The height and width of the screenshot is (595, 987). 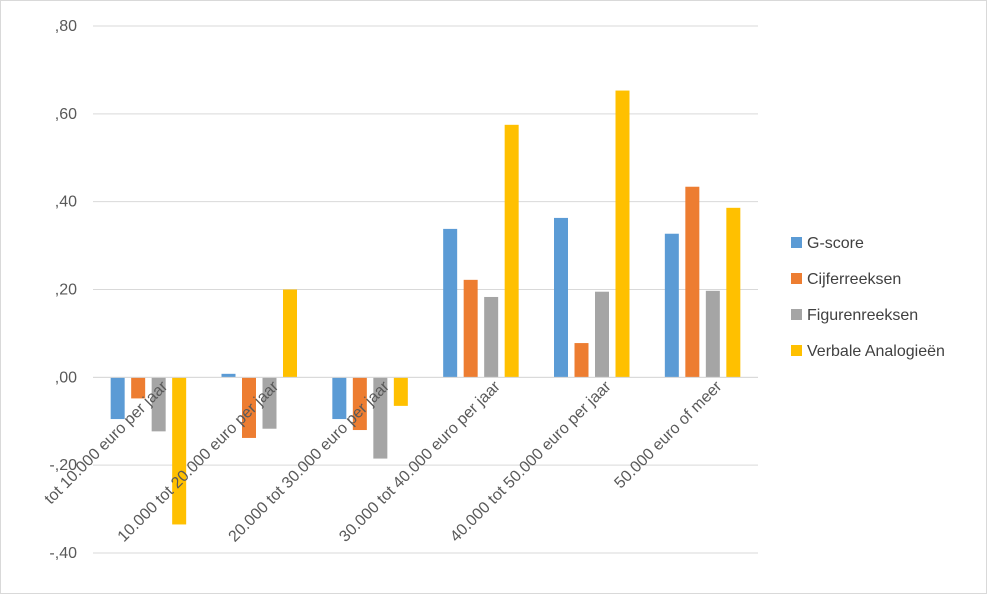 What do you see at coordinates (63, 553) in the screenshot?
I see `y-tick-label: -,40` at bounding box center [63, 553].